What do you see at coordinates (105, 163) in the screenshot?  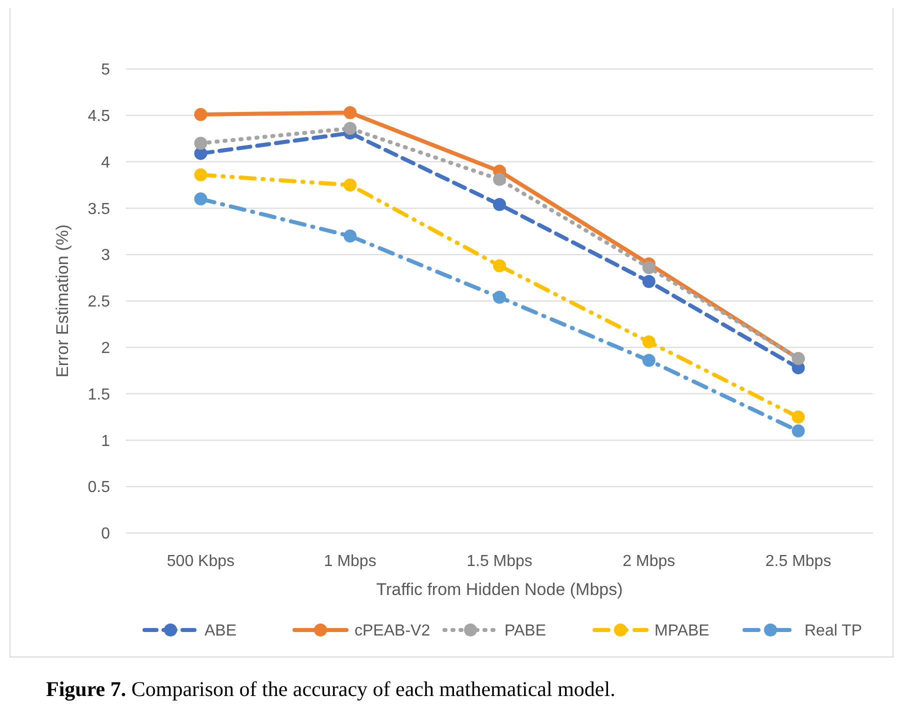 I see `y-tick-label: 4` at bounding box center [105, 163].